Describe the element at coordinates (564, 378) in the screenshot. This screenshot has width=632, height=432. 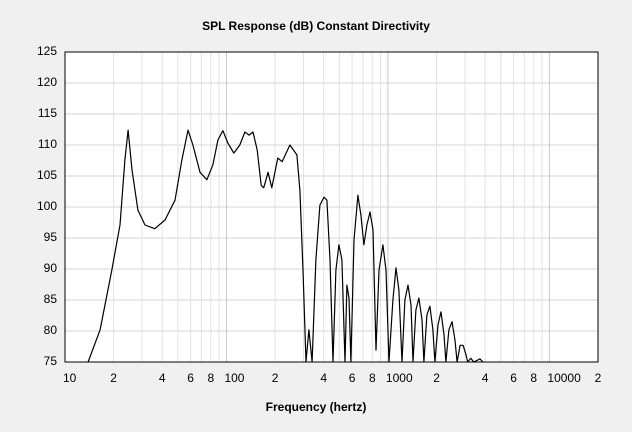
I see `x-tick-label: 10000` at that location.